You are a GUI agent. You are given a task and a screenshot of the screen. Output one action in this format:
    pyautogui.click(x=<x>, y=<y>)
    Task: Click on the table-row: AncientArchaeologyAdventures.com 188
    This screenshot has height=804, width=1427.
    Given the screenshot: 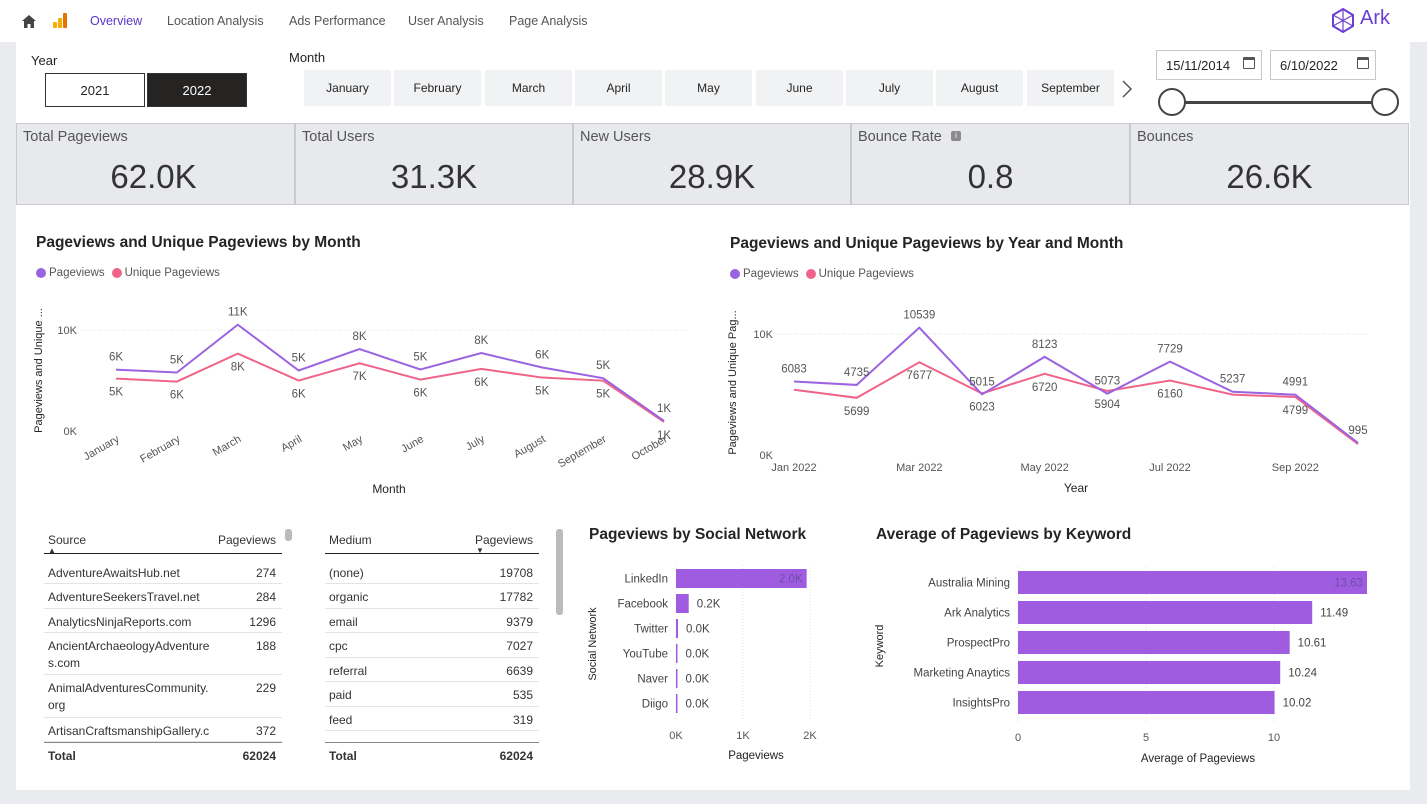 What is the action you would take?
    pyautogui.click(x=163, y=654)
    